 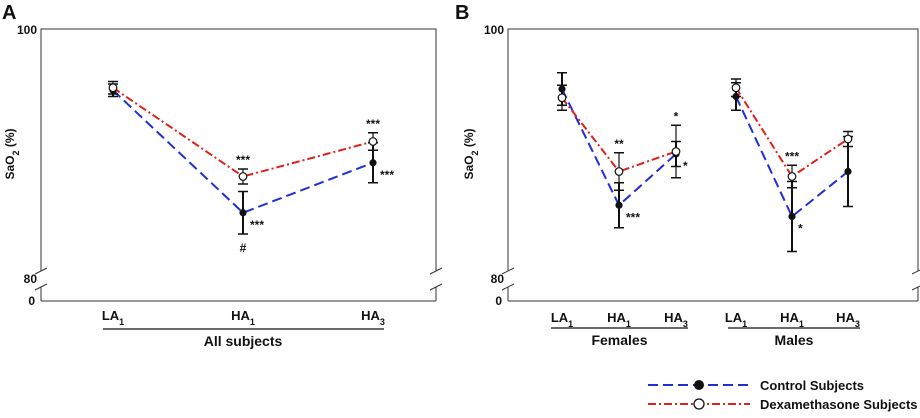 I want to click on legend-dexamethasone-label: Dexamethasone Subjects, so click(x=839, y=404).